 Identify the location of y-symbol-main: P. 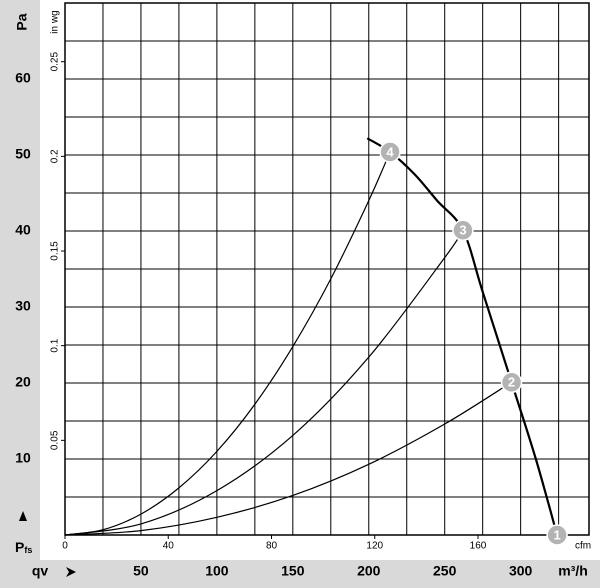
(19, 547).